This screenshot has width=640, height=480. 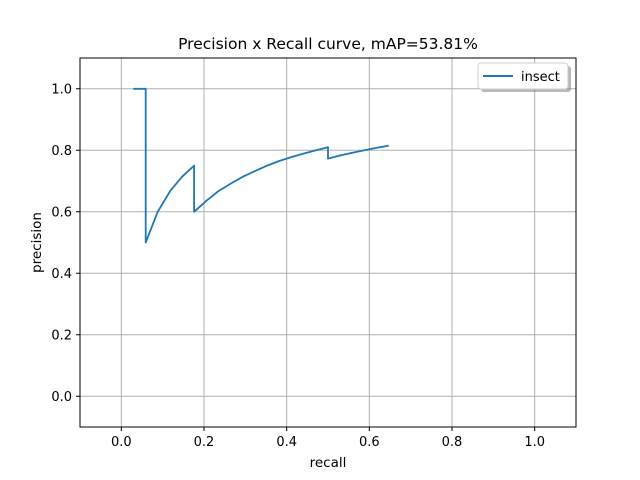 I want to click on x-tick-label: 0.8, so click(x=452, y=442).